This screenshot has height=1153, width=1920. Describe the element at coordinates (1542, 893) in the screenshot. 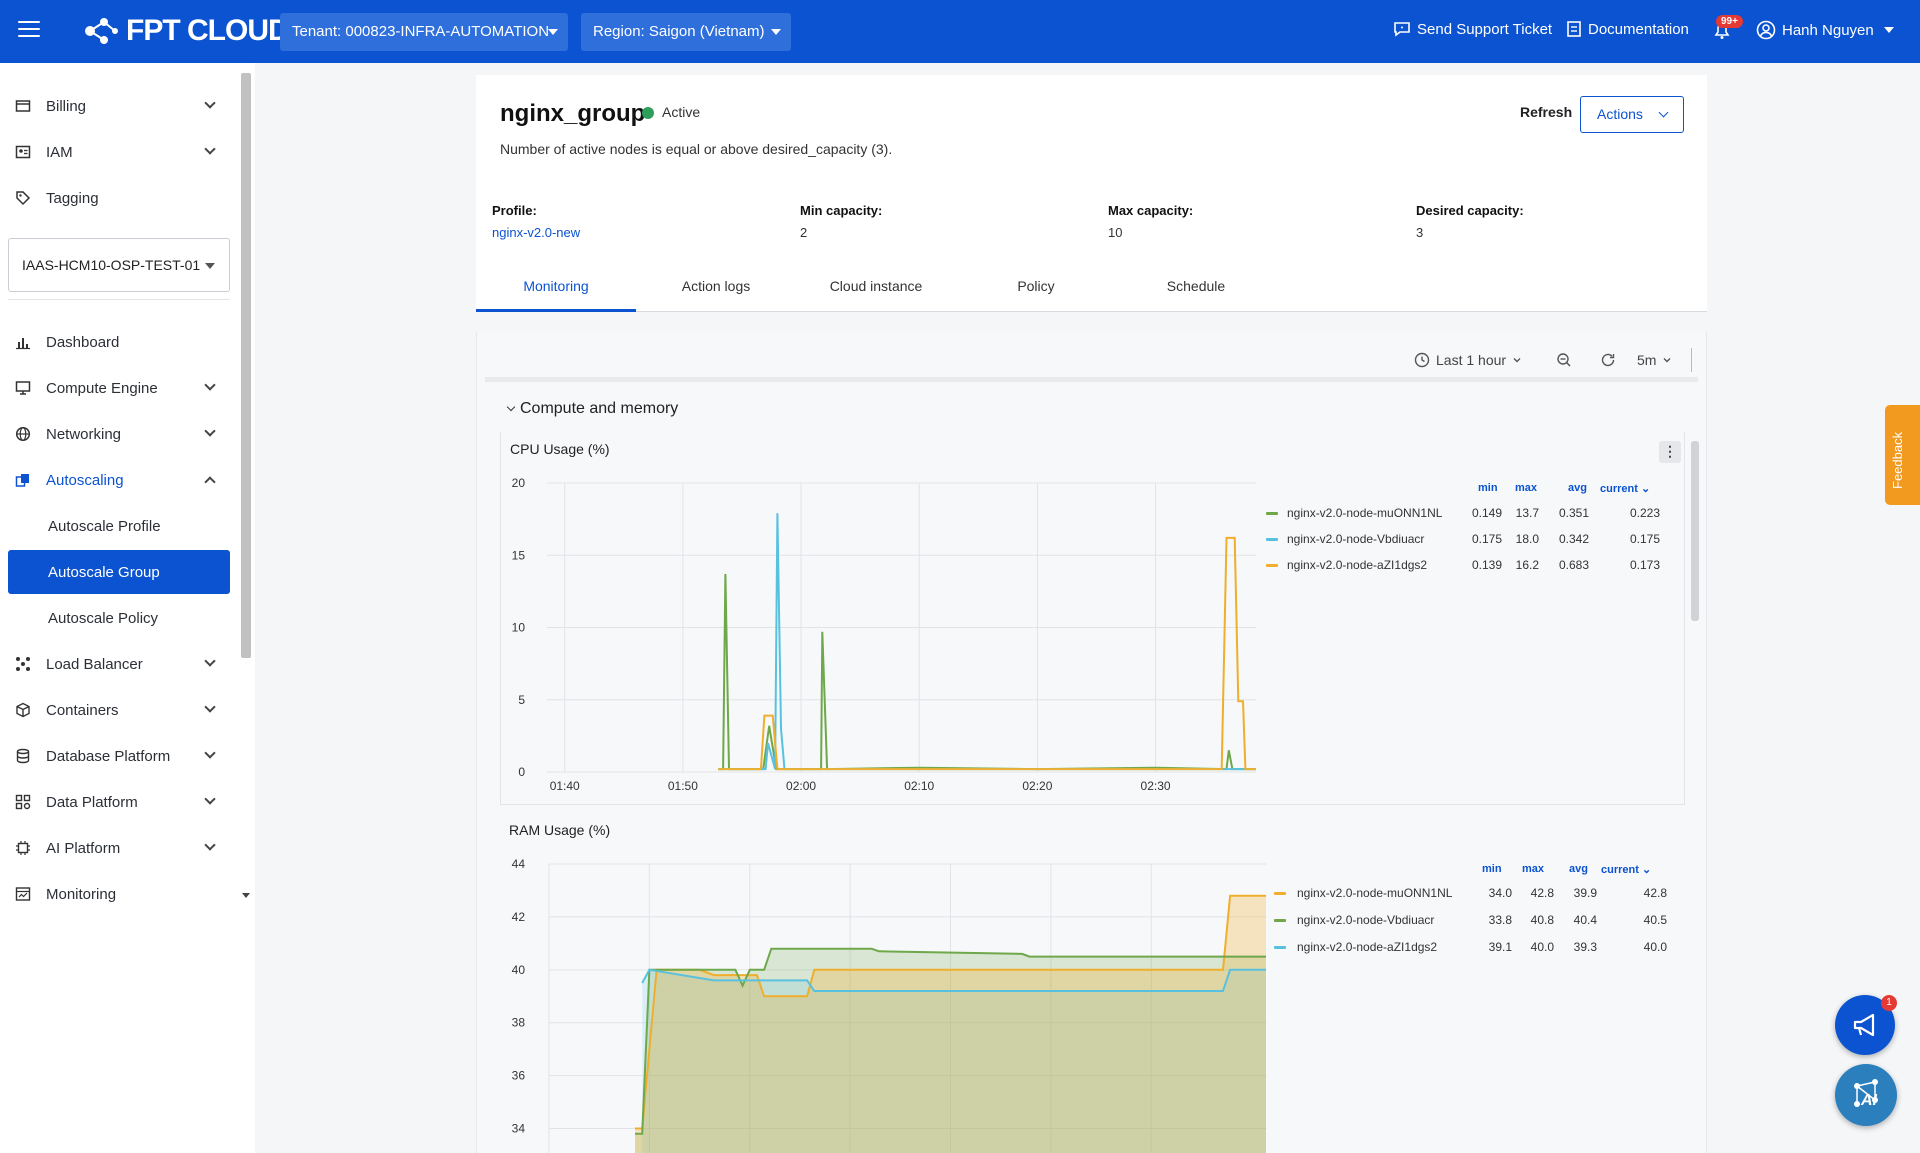

I see `legend-value-max: 42.8` at that location.